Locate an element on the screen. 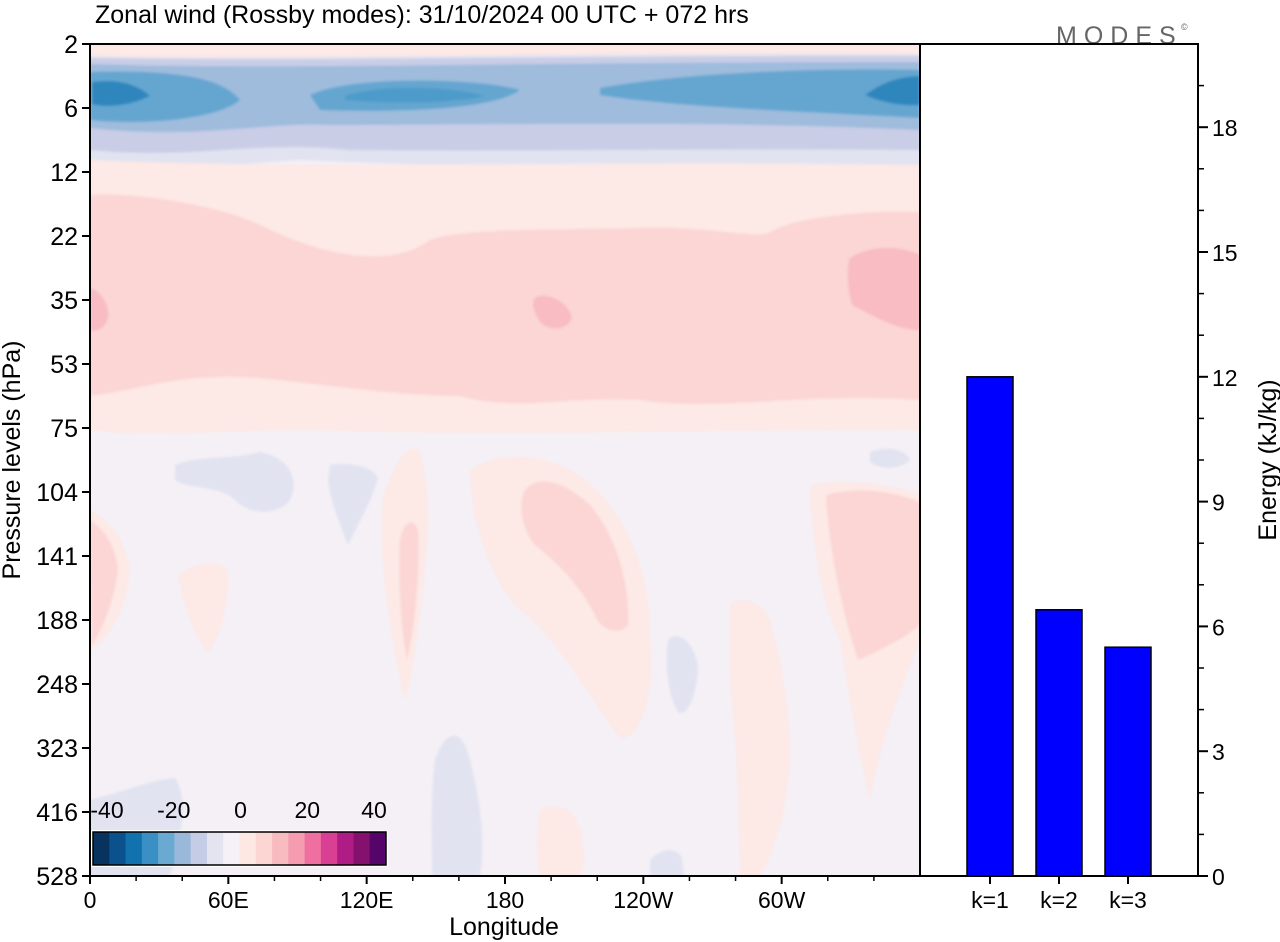 The width and height of the screenshot is (1280, 942). y-axis-energy: 0 3 6 9 12 15 18 is located at coordinates (1218, 487).